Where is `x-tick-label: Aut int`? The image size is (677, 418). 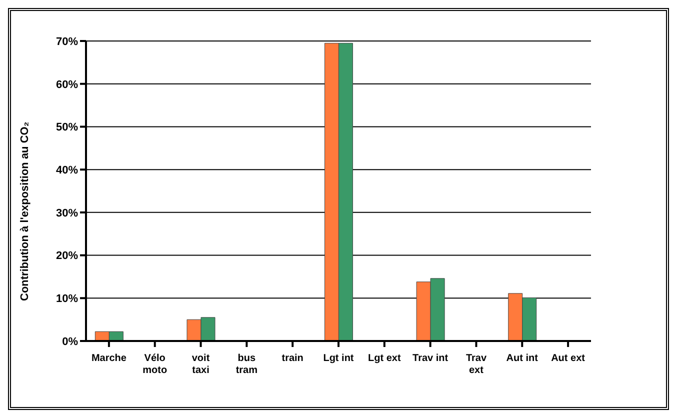
x-tick-label: Aut int is located at coordinates (522, 358).